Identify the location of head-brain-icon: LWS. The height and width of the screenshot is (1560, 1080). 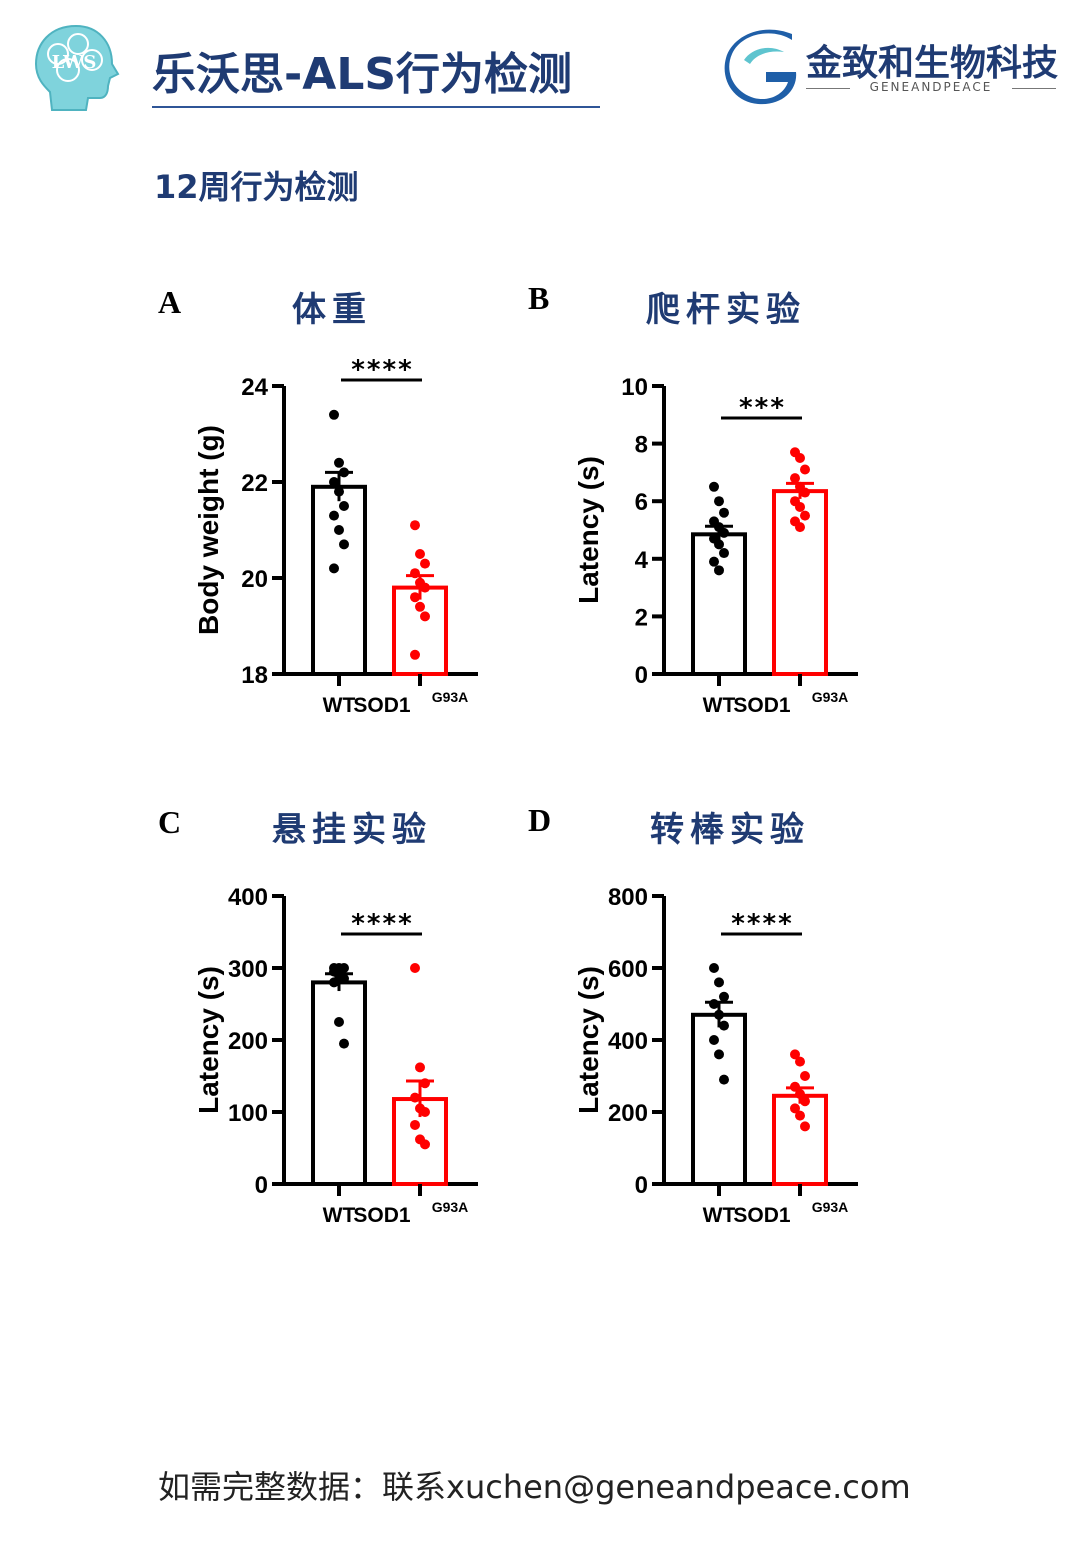
(77, 67).